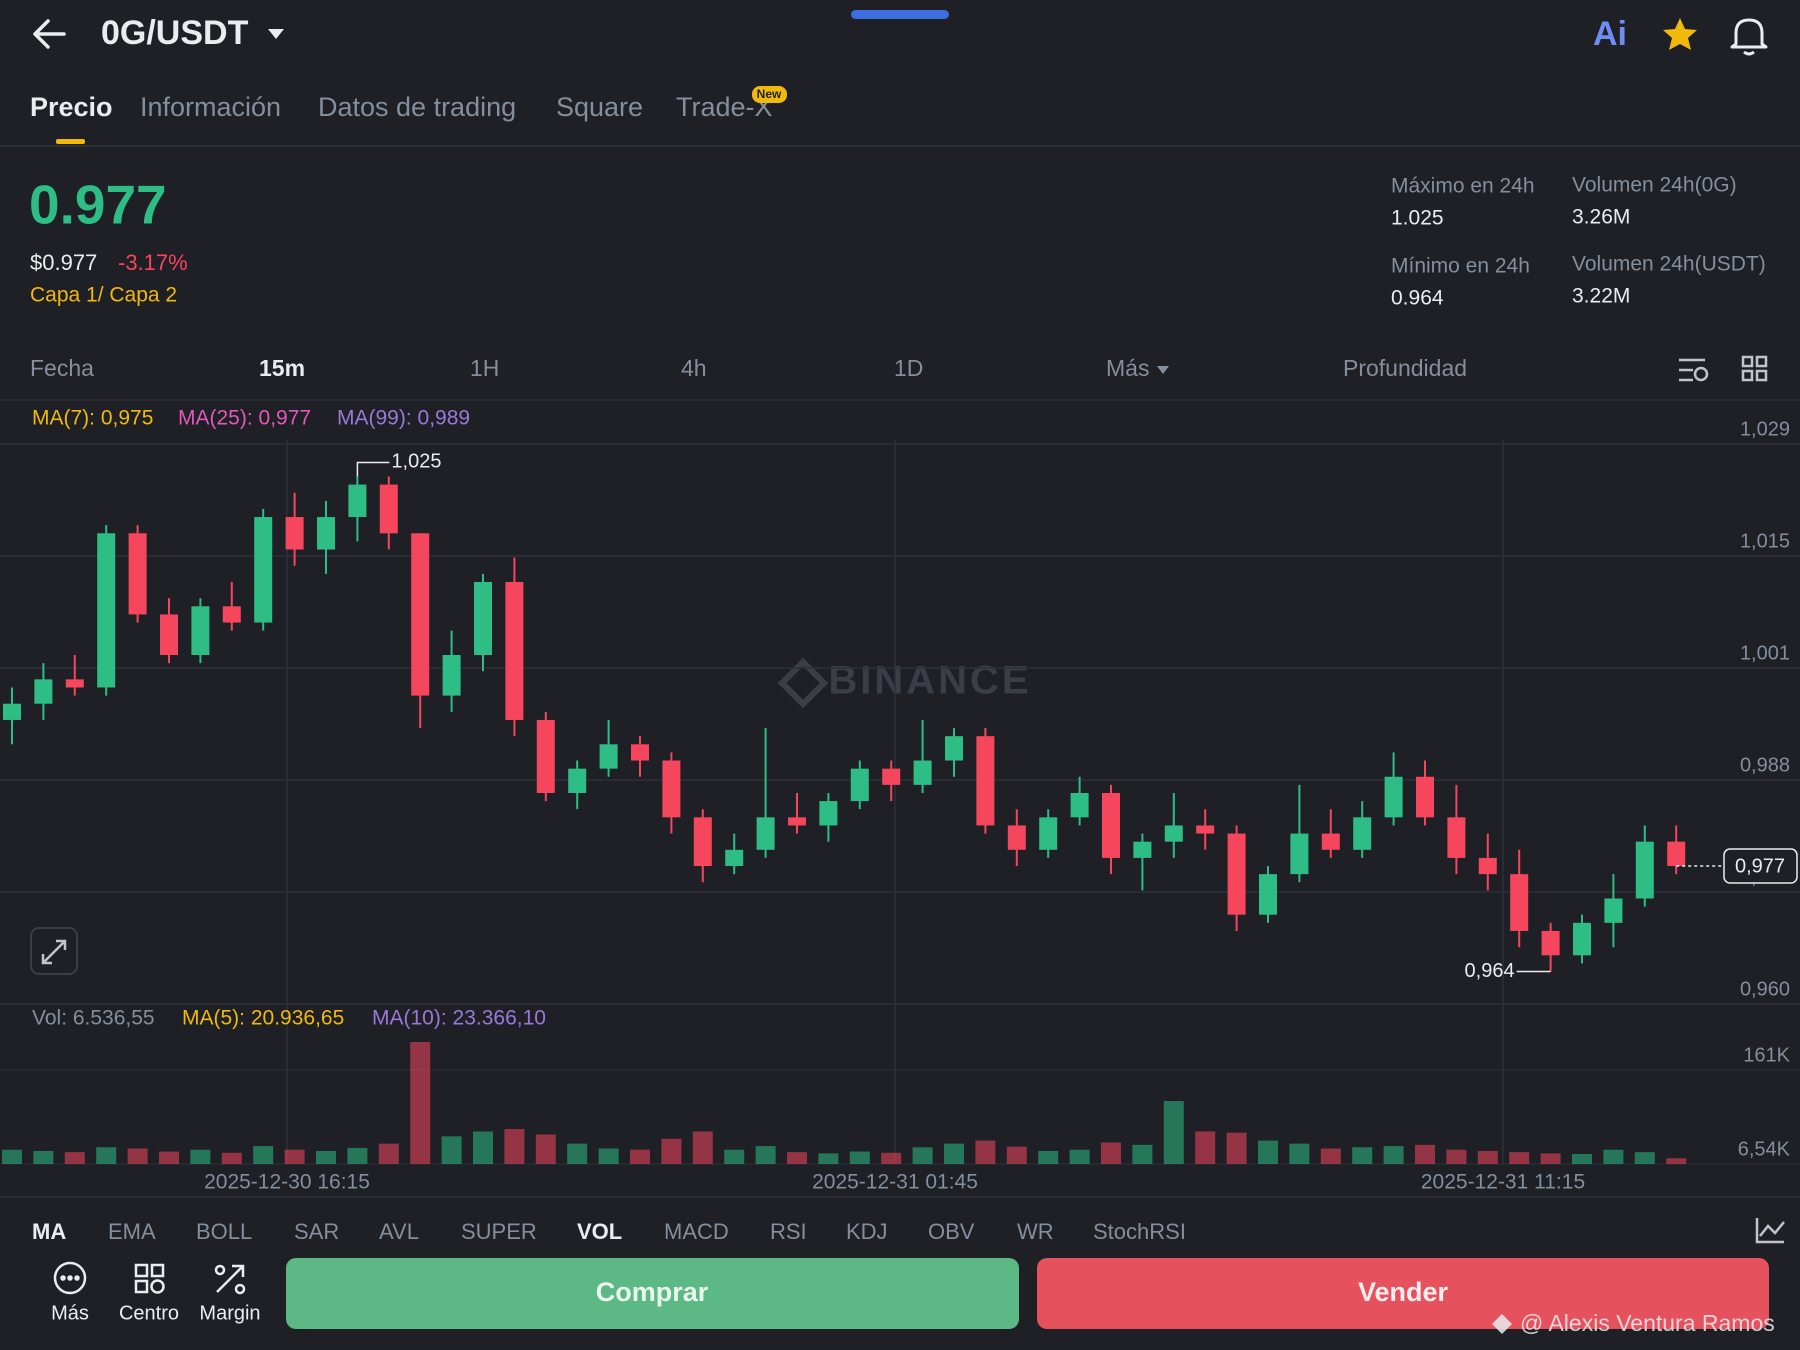 The height and width of the screenshot is (1350, 1800). What do you see at coordinates (1680, 34) in the screenshot?
I see `favorite-icon` at bounding box center [1680, 34].